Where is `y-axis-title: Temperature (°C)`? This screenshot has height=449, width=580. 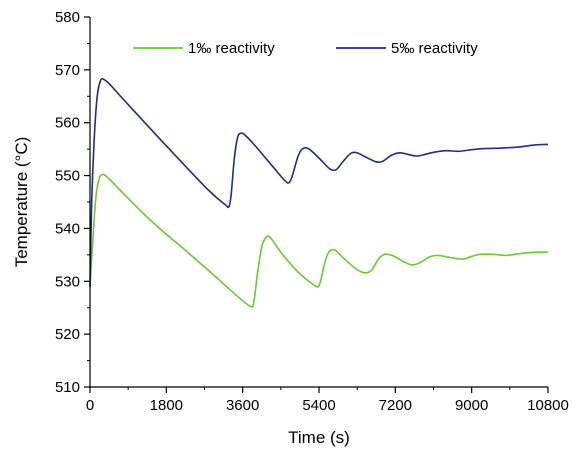
y-axis-title: Temperature (°C) is located at coordinates (21, 202).